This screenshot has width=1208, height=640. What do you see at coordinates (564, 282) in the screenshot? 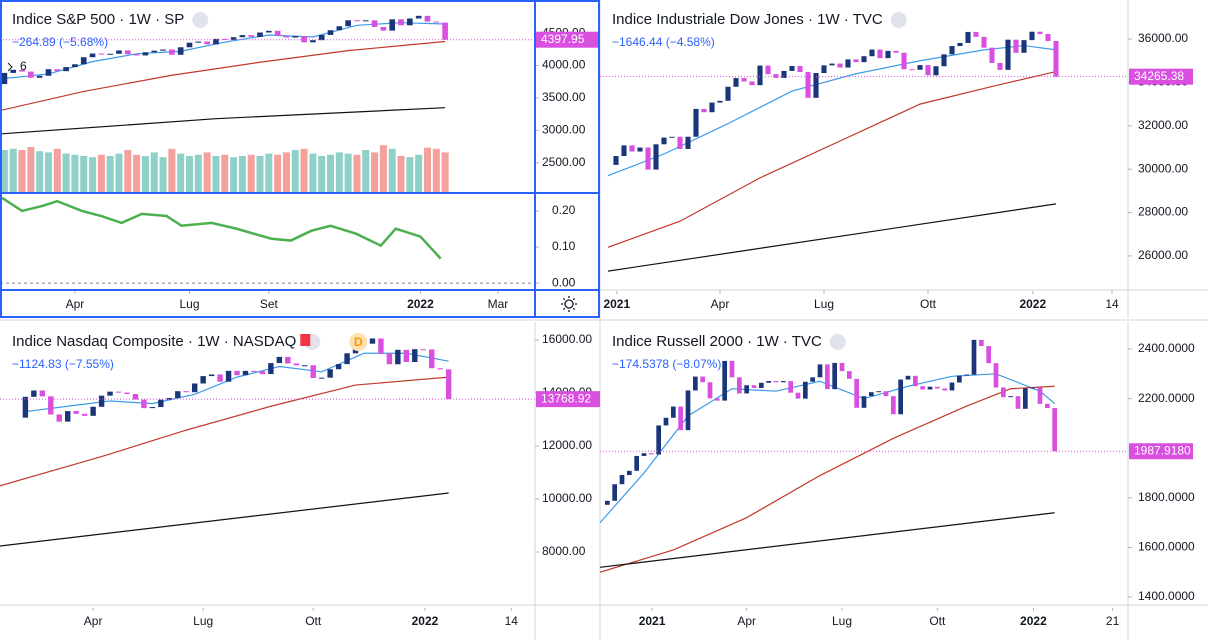
I see `indicator-tick-label: 0.00` at bounding box center [564, 282].